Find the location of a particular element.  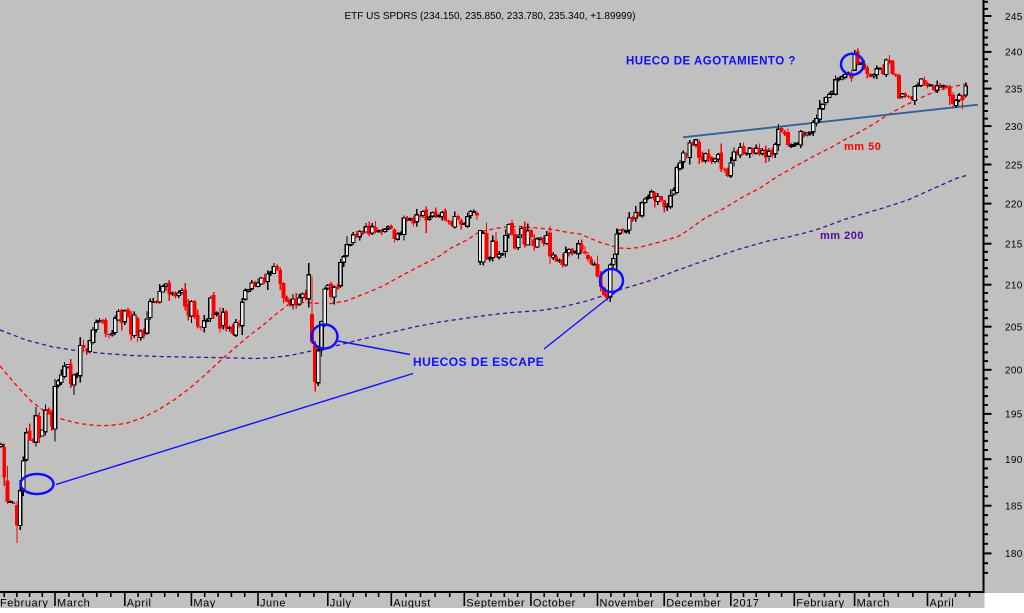

svg-text: August is located at coordinates (412, 603).